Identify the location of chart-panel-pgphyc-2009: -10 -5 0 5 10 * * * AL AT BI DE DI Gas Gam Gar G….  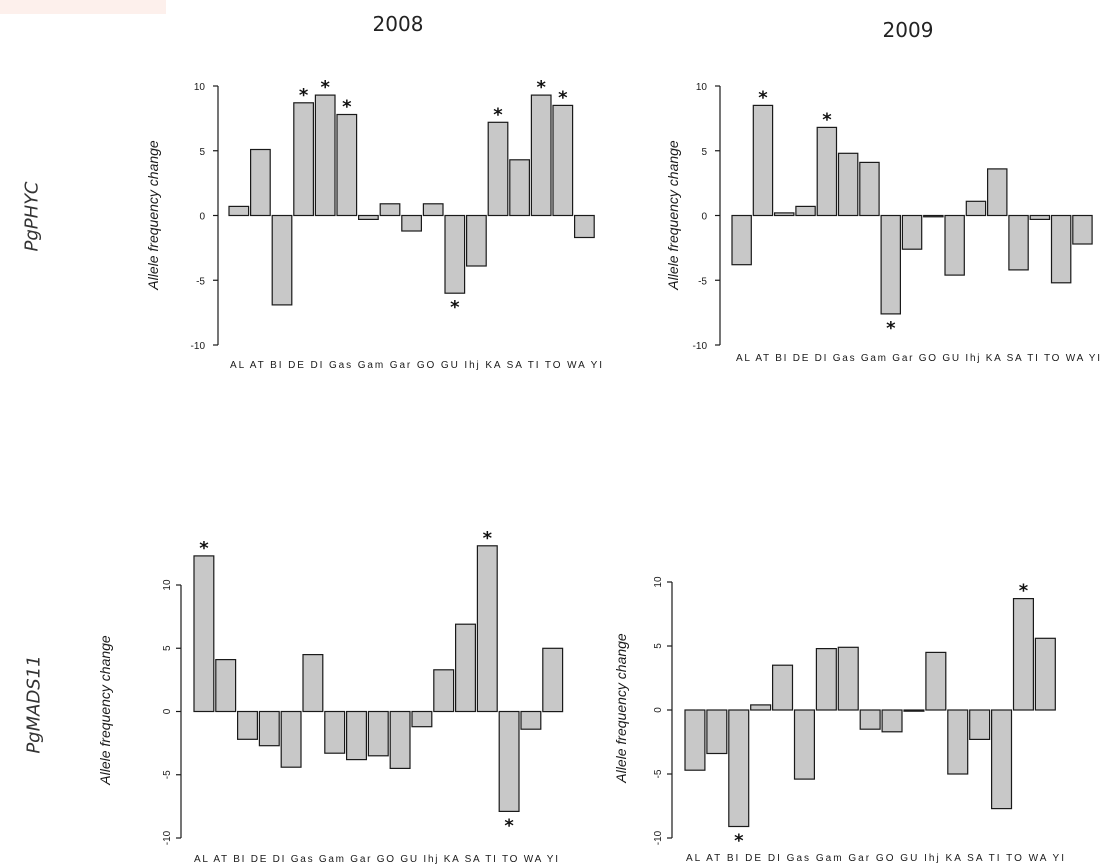
(882, 223).